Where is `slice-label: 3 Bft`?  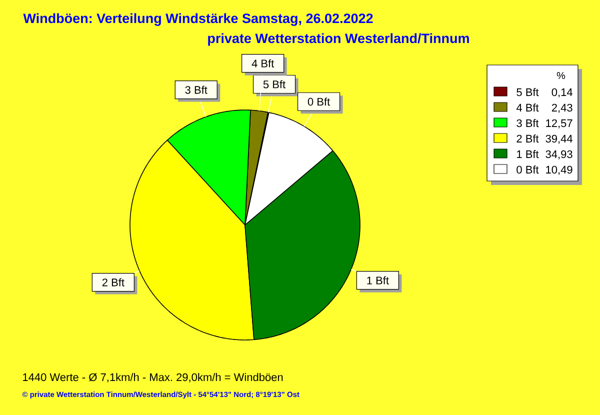
slice-label: 3 Bft is located at coordinates (196, 90).